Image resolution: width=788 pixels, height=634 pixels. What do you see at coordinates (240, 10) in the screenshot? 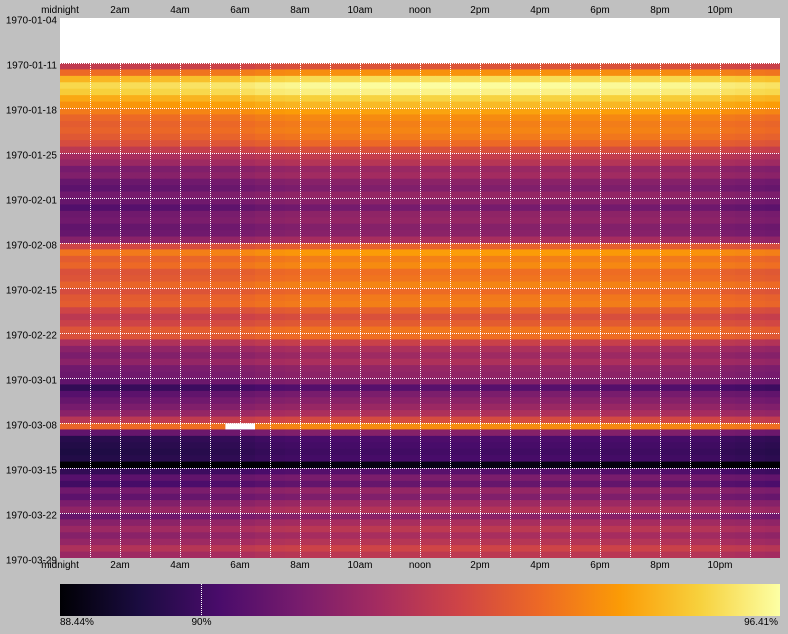
I see `x-tick-label: 6am` at bounding box center [240, 10].